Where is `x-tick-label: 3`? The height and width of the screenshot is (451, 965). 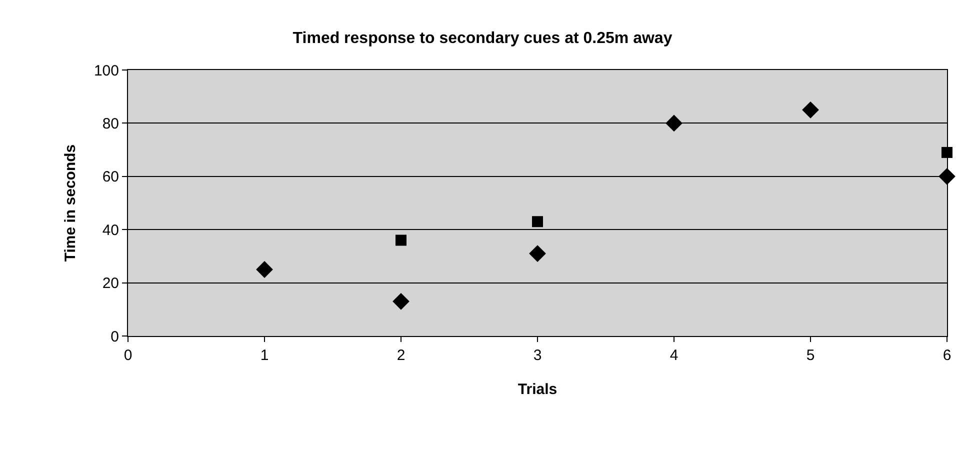
x-tick-label: 3 is located at coordinates (537, 355).